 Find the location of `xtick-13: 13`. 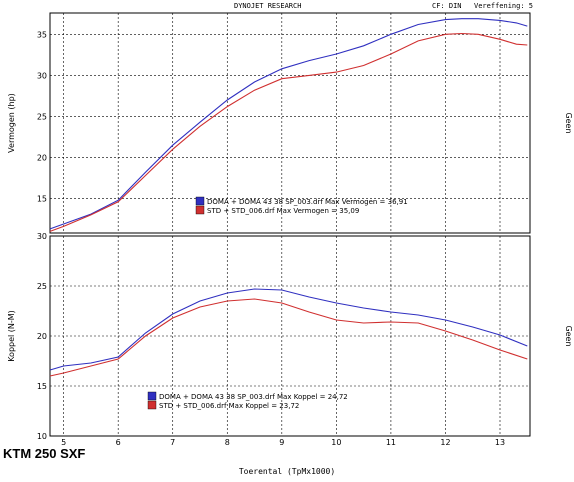

xtick-13: 13 is located at coordinates (500, 442).